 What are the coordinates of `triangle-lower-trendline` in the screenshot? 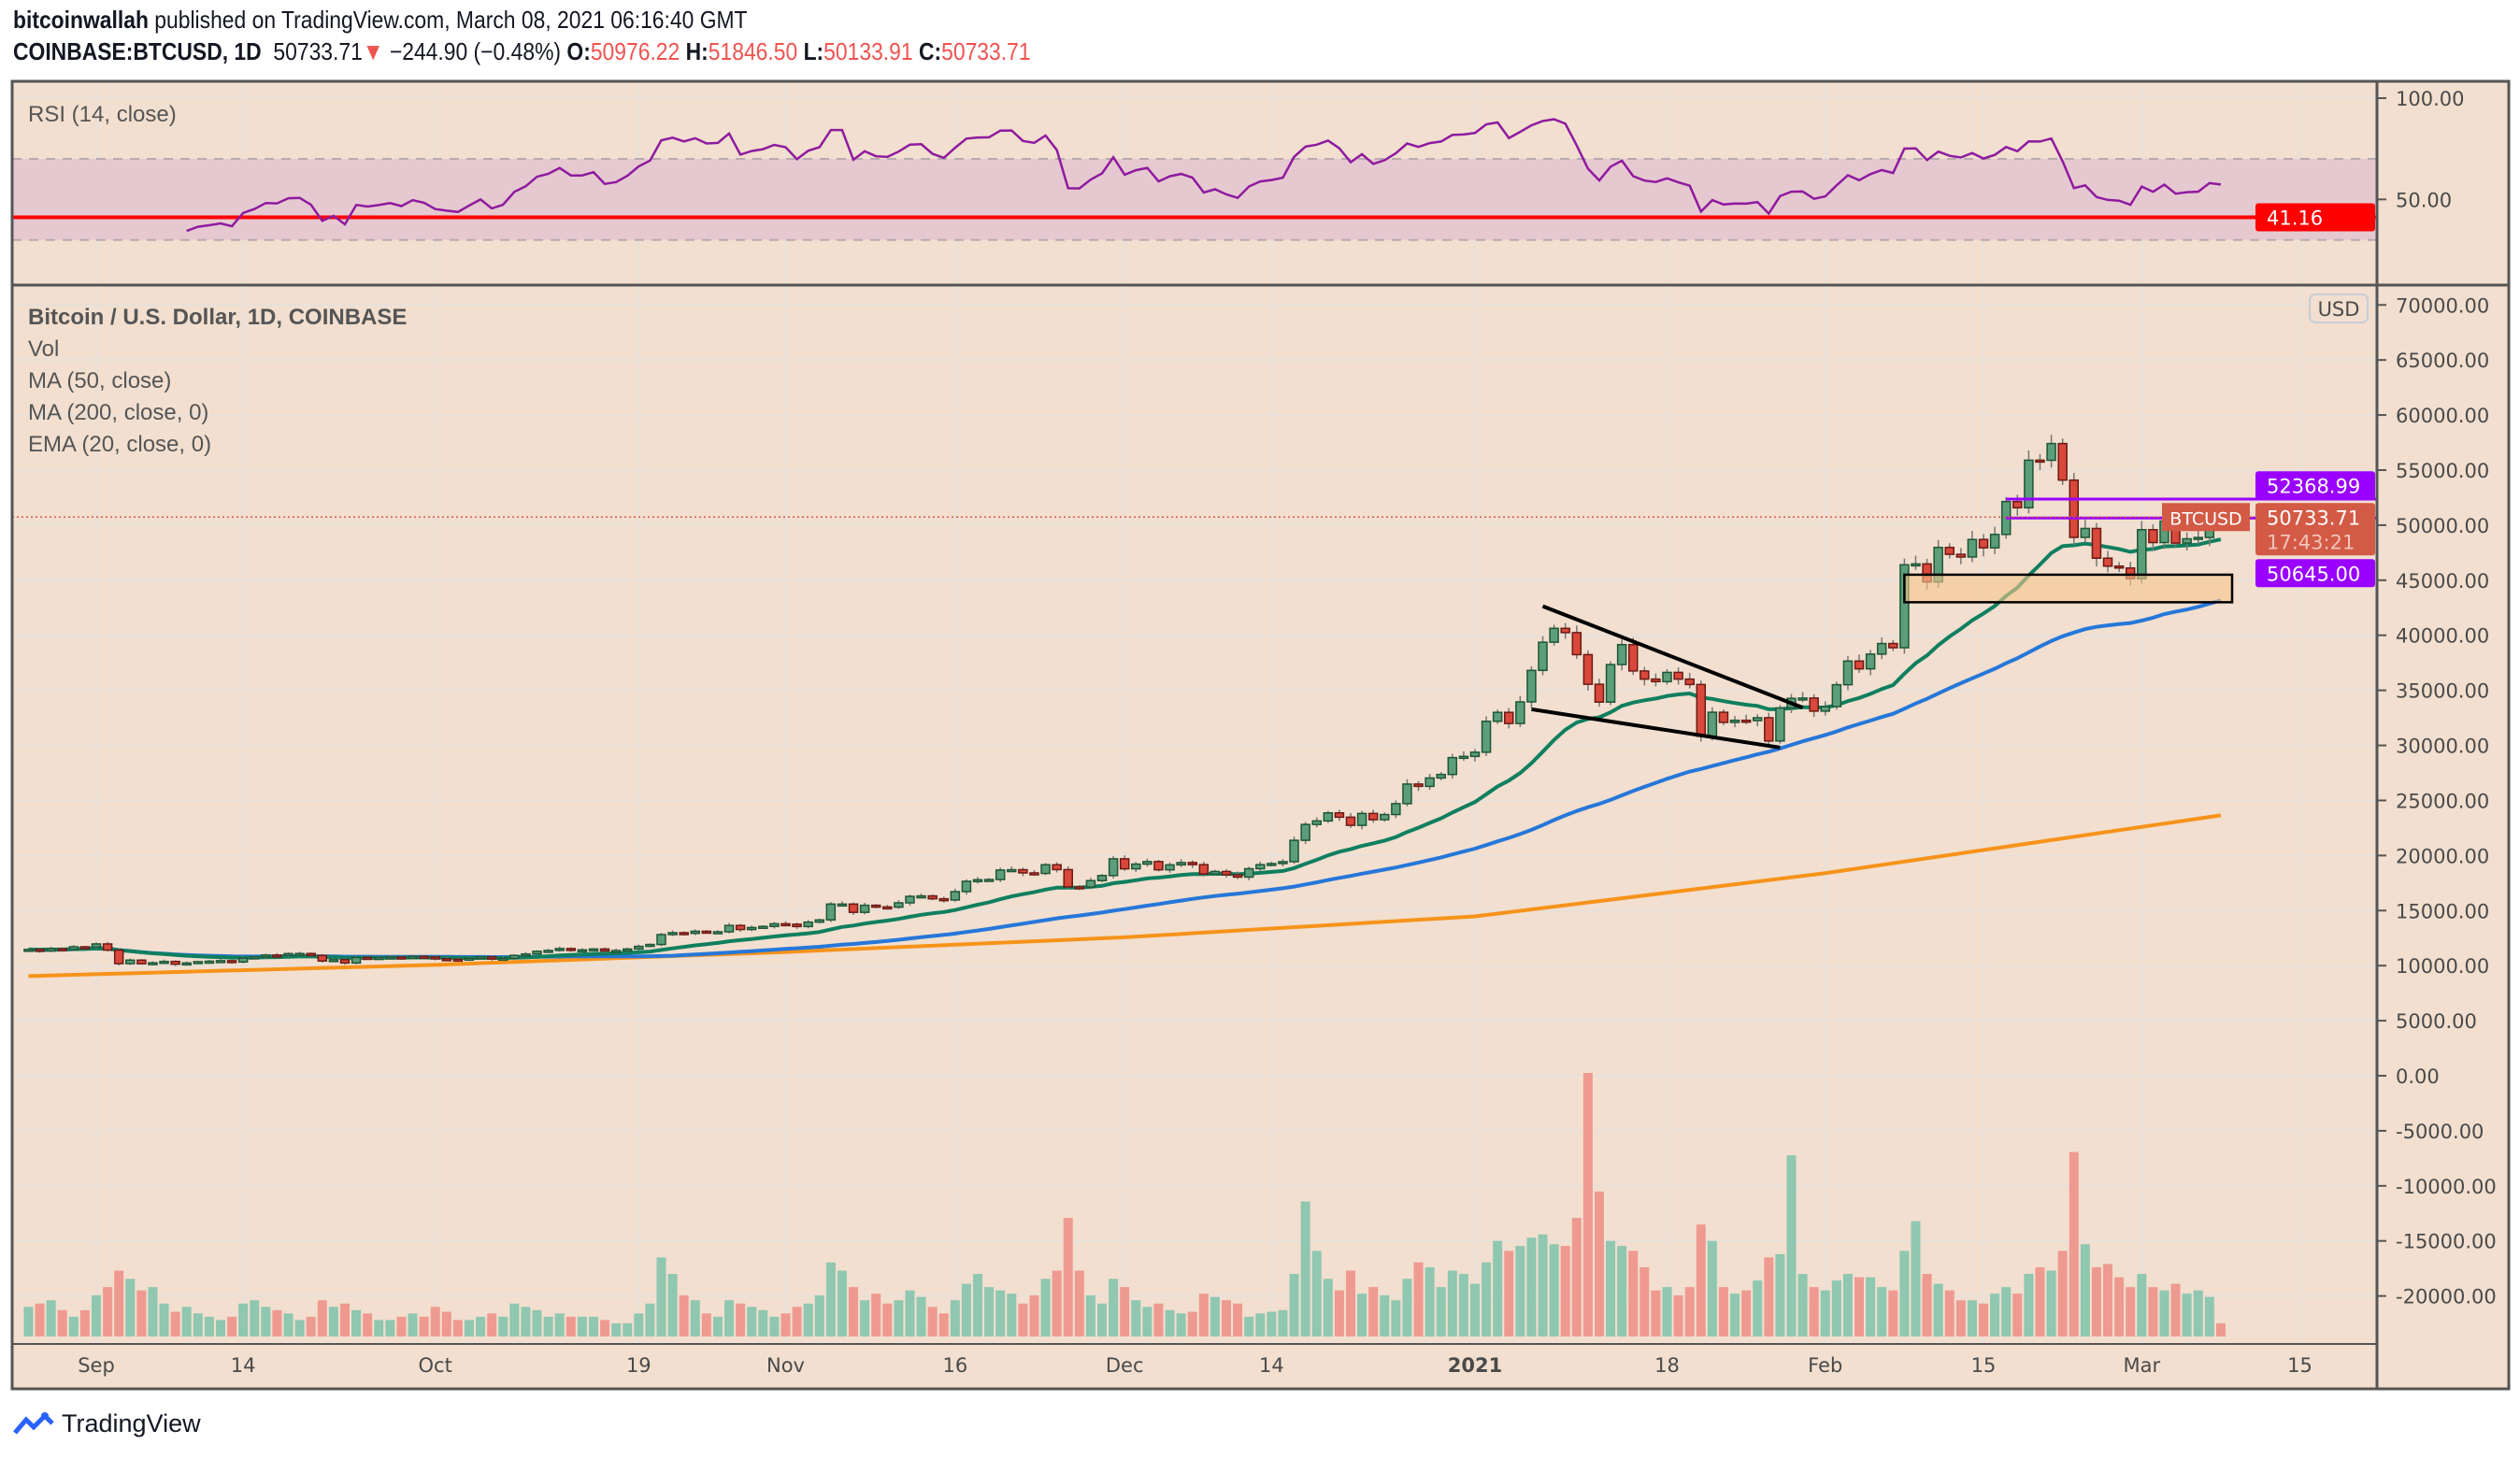 It's located at (1656, 728).